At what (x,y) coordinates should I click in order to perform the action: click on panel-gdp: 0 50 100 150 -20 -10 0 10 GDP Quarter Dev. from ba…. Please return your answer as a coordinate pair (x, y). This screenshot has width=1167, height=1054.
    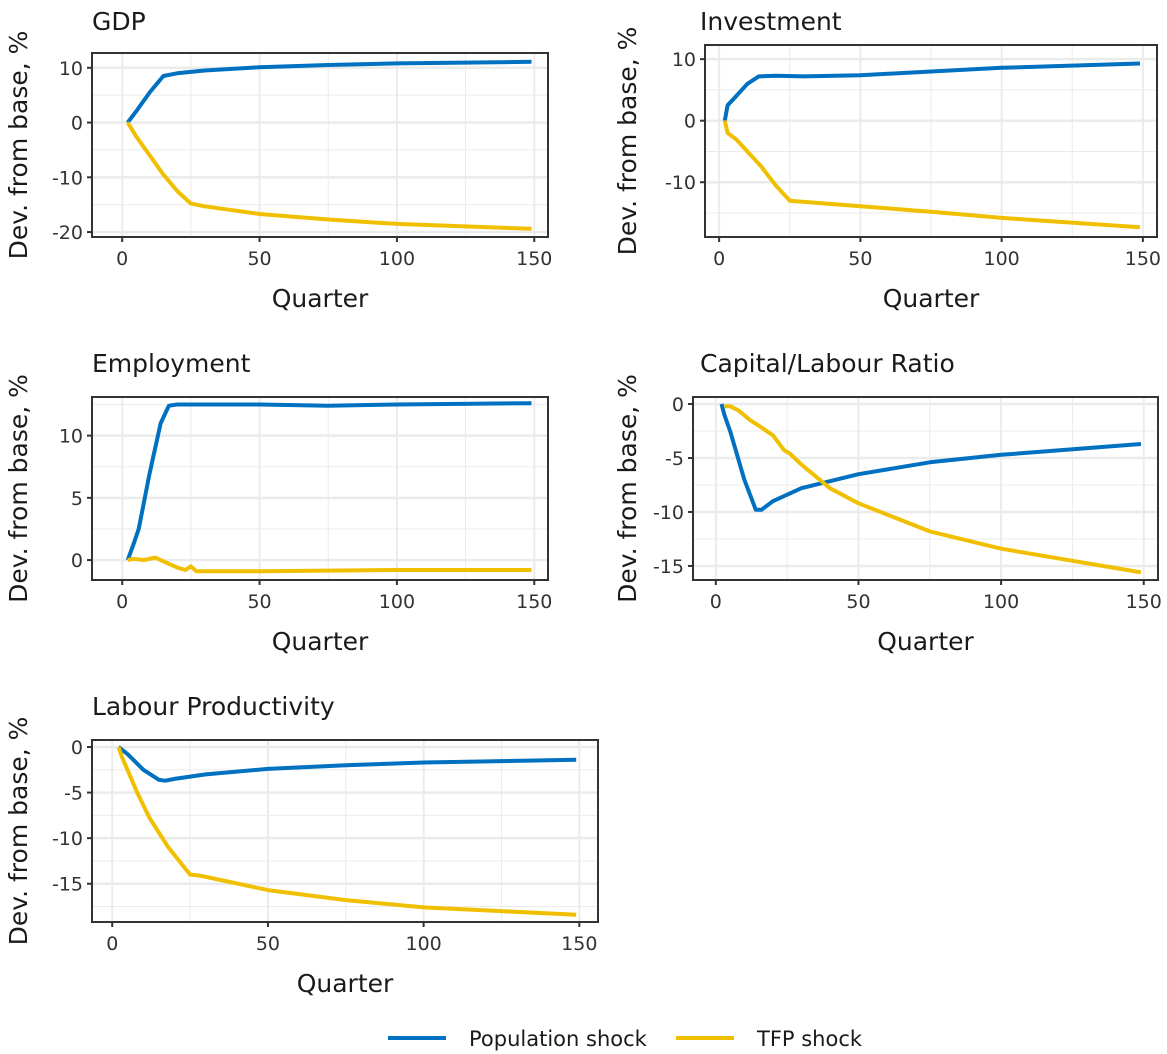
    Looking at the image, I should click on (278, 160).